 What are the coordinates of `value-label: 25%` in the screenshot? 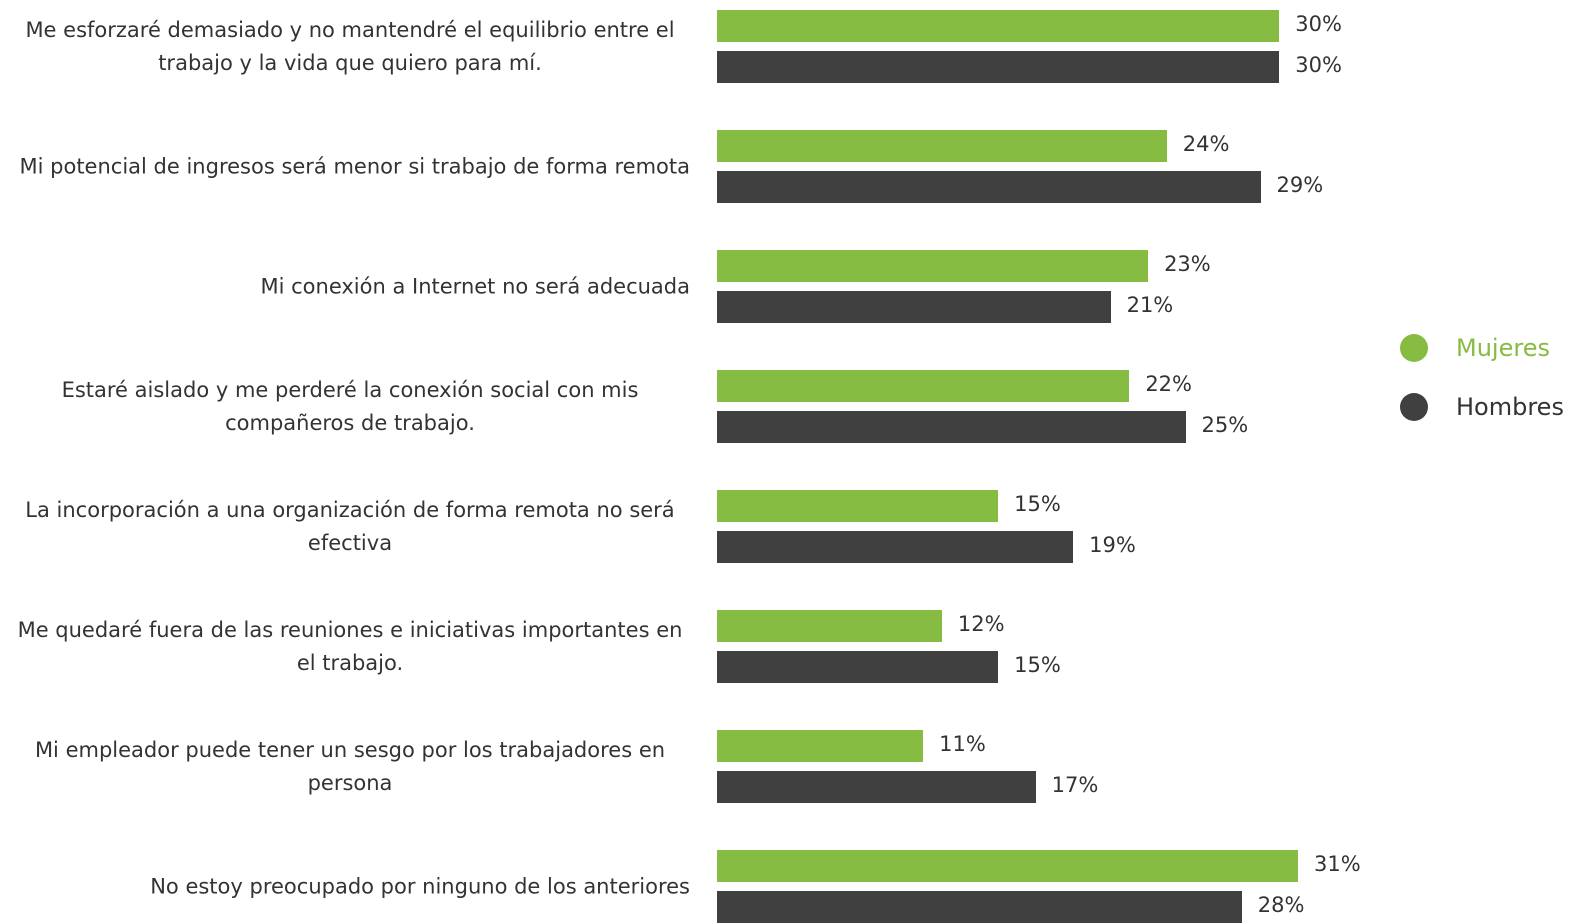 It's located at (1225, 425).